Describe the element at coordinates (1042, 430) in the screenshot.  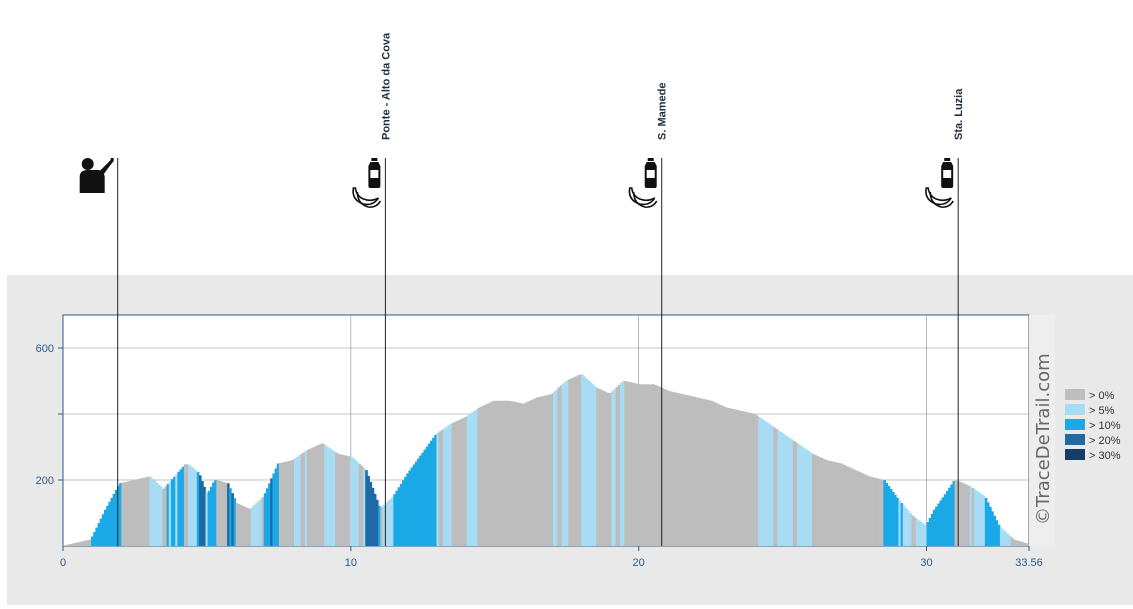
I see `watermark-band` at that location.